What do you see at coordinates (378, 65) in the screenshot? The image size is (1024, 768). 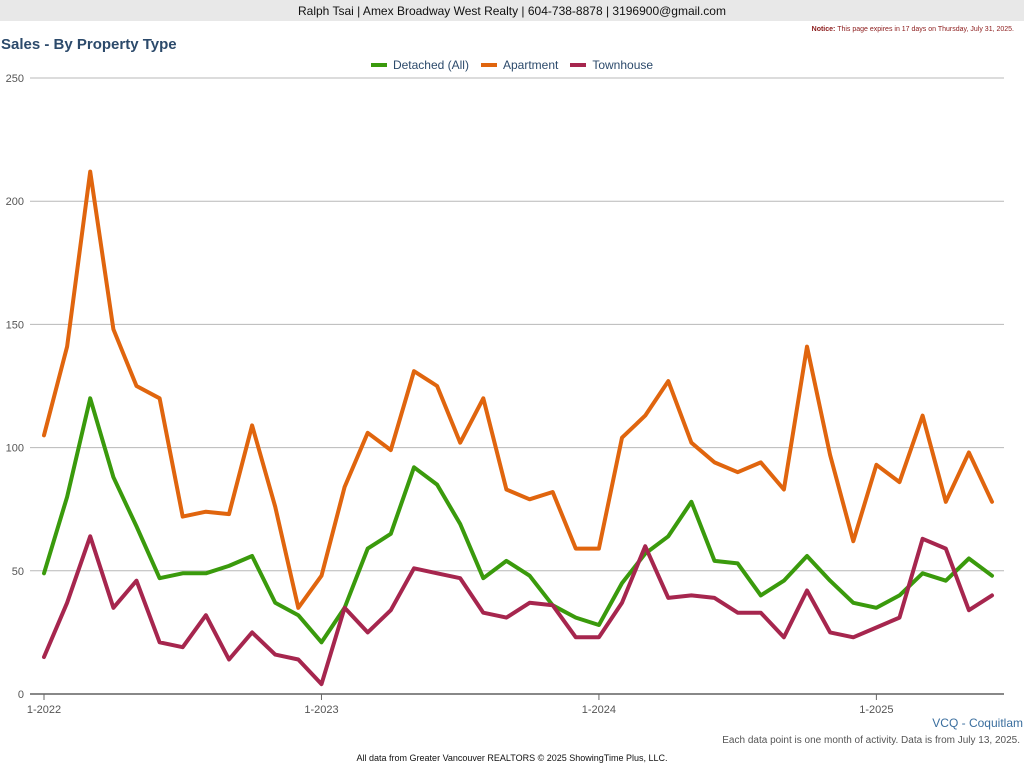 I see `legend-swatch-detached` at bounding box center [378, 65].